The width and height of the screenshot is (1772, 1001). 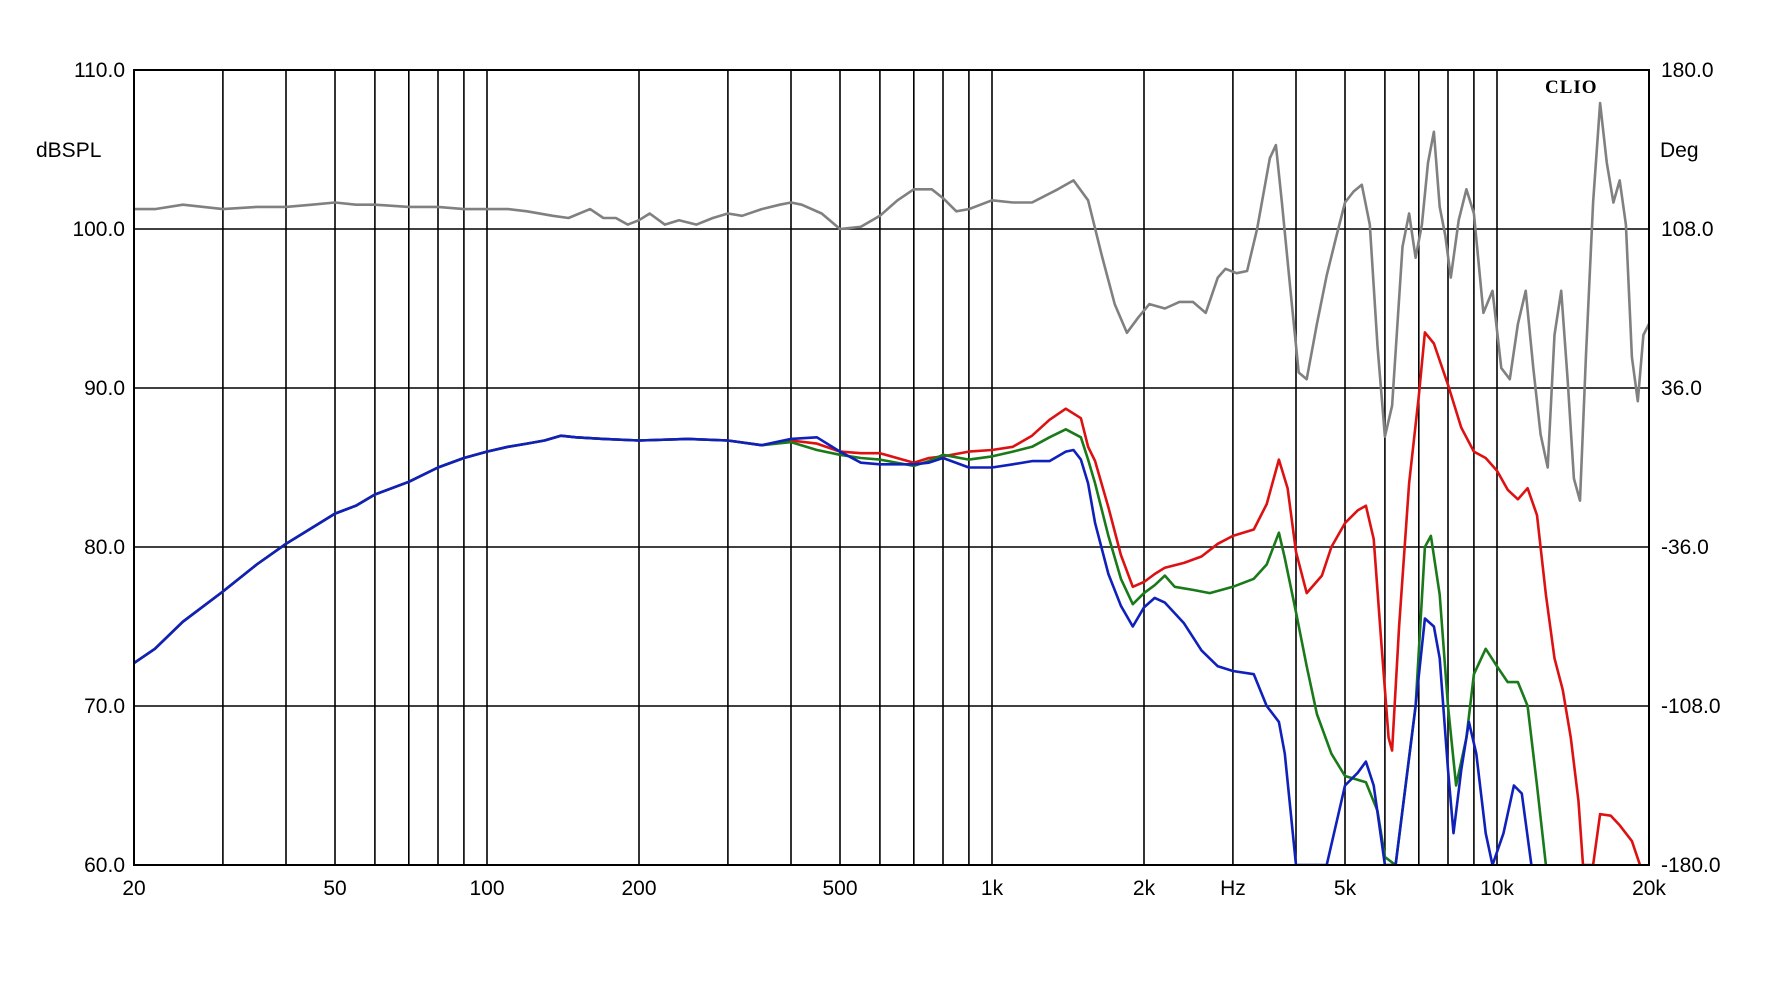 I want to click on x-tick-label: 20k, so click(x=1649, y=888).